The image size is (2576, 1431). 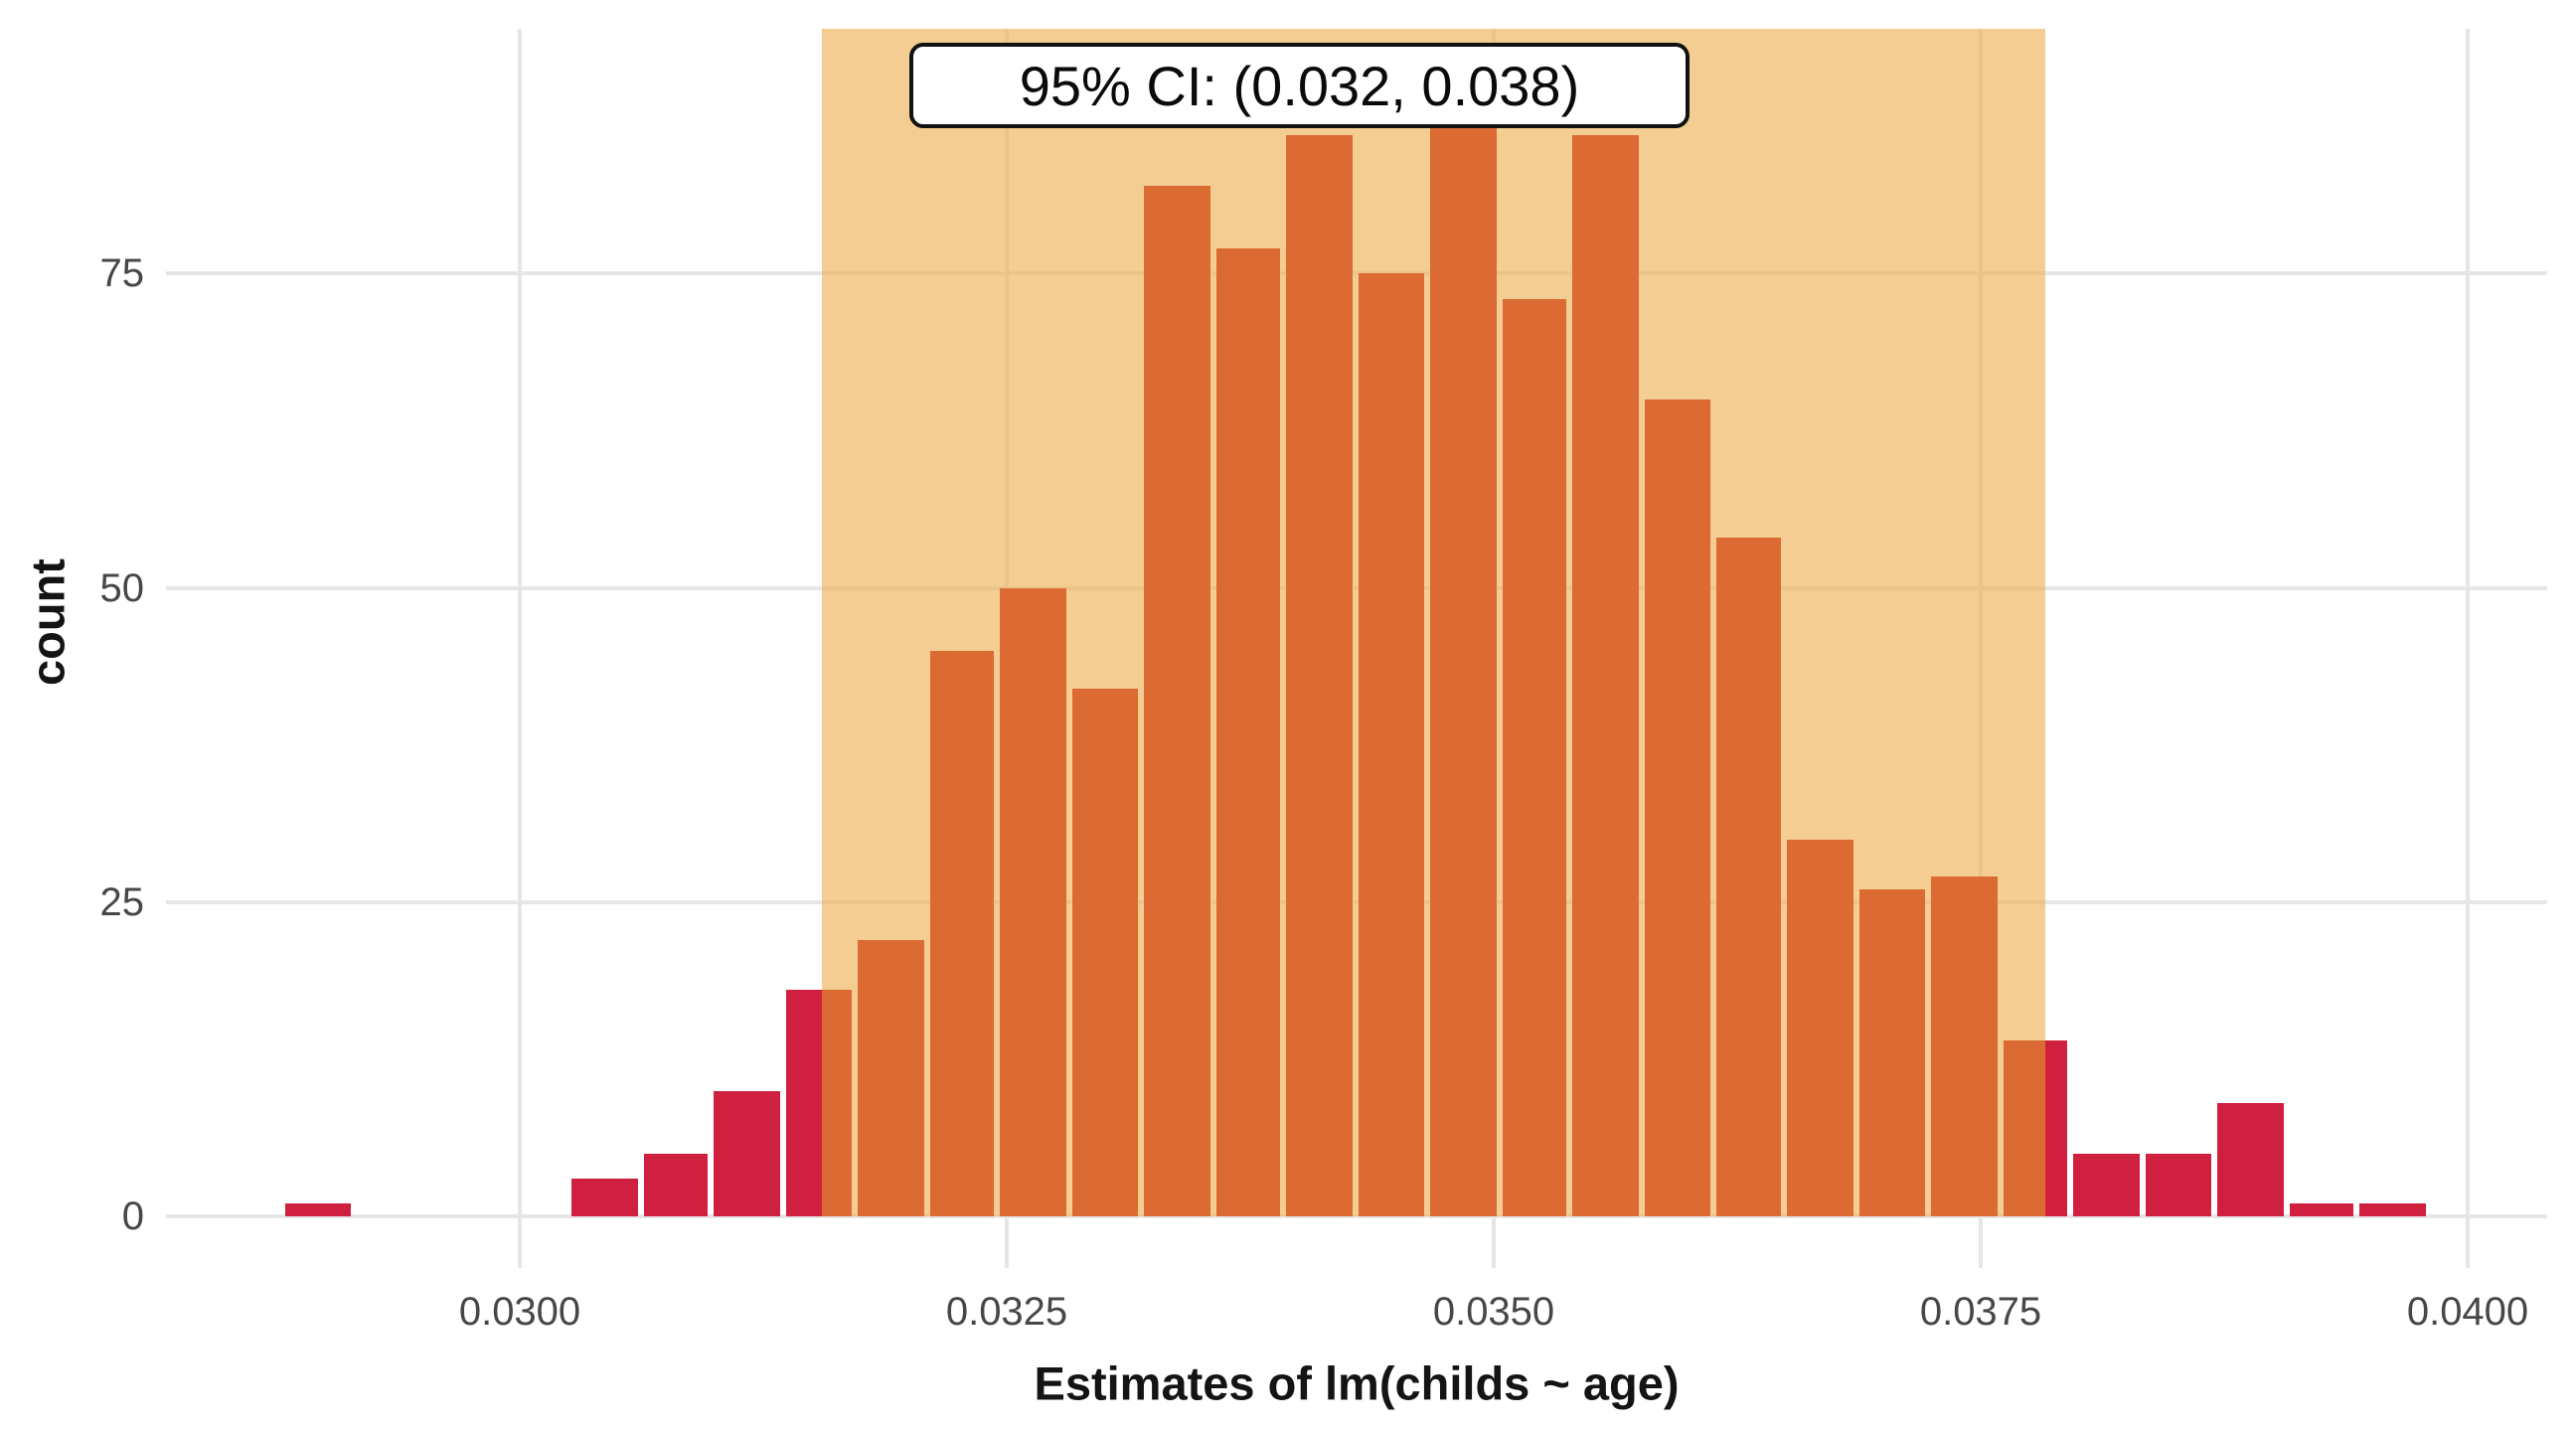 What do you see at coordinates (2467, 1312) in the screenshot?
I see `x-tick-label: 0.0400` at bounding box center [2467, 1312].